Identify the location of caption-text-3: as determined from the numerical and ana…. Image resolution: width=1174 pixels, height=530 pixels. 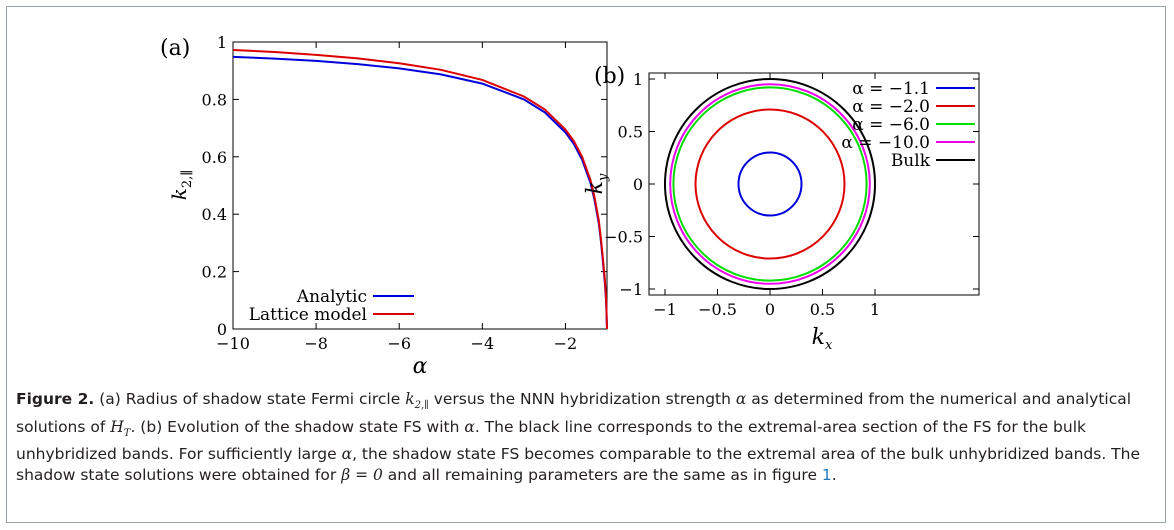
(574, 413).